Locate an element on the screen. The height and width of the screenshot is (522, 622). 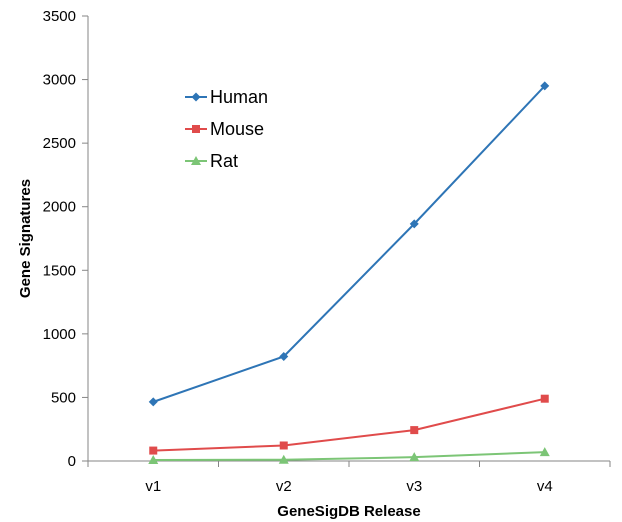
series-line-mouse is located at coordinates (349, 424).